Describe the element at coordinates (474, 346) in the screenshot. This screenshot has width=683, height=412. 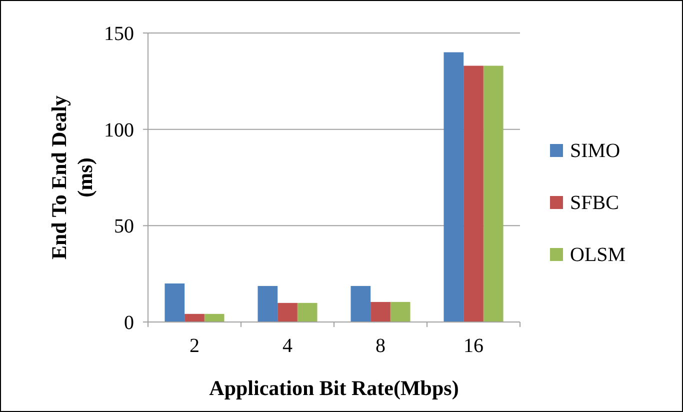
I see `x-tick-label: 16` at that location.